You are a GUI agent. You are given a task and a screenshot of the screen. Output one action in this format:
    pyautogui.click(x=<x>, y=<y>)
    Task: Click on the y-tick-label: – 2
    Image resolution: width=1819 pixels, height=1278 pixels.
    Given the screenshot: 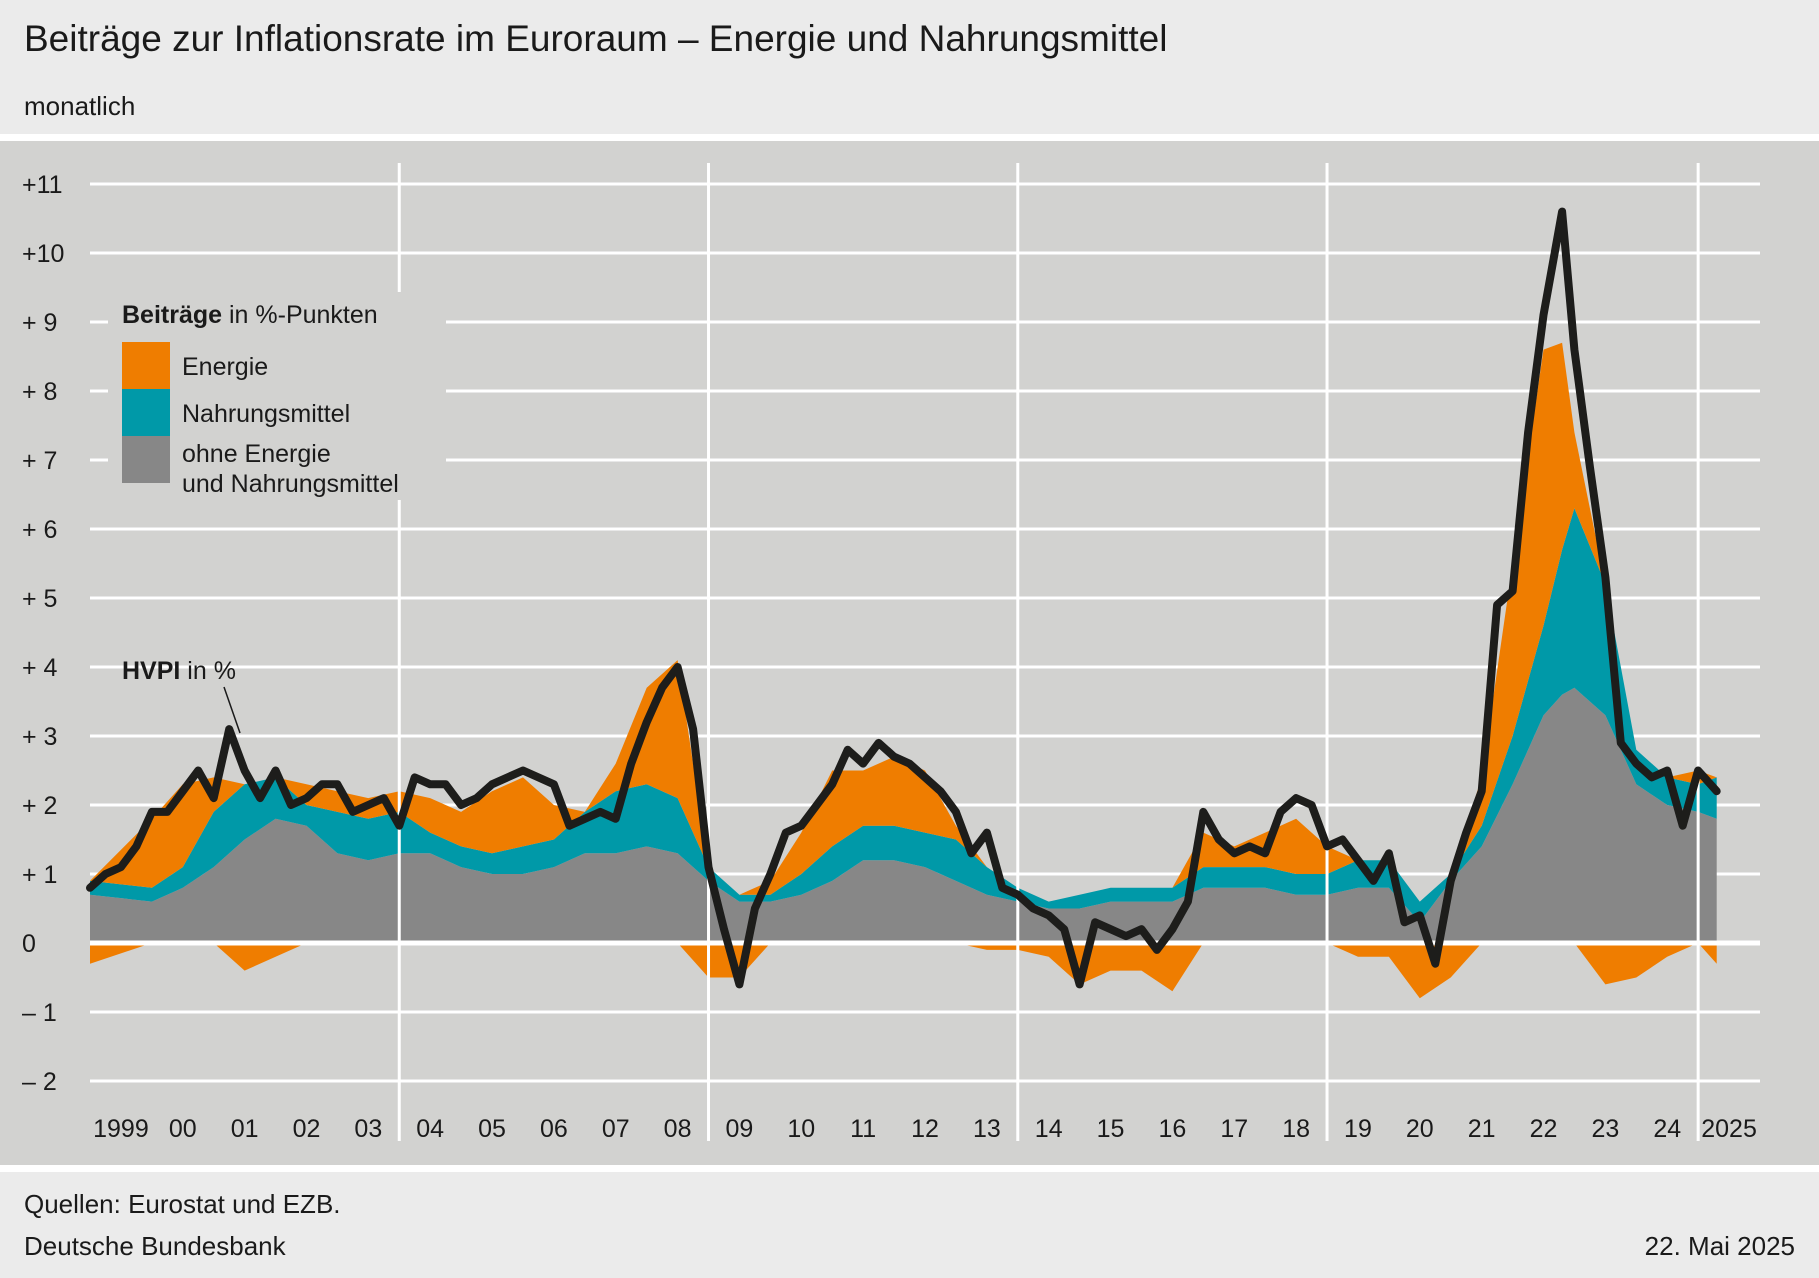 What is the action you would take?
    pyautogui.click(x=39, y=1082)
    